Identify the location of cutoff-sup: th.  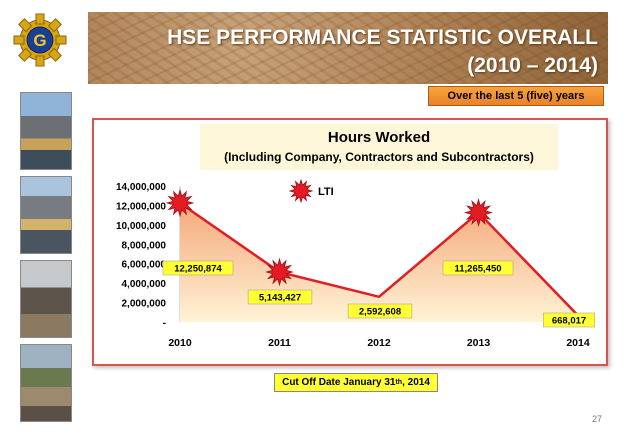
(399, 382).